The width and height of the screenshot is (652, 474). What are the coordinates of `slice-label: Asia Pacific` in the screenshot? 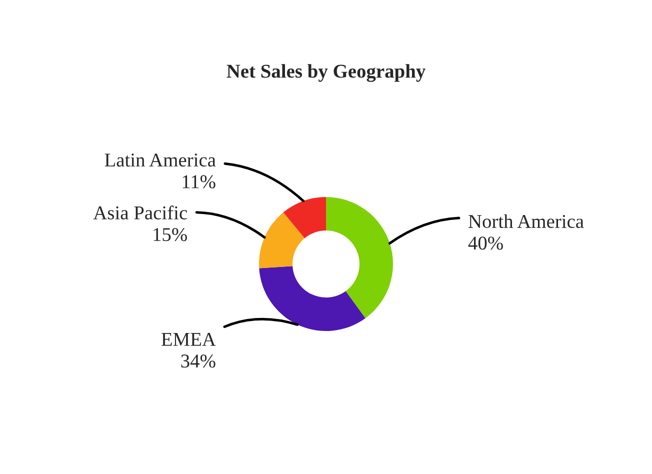 It's located at (140, 213).